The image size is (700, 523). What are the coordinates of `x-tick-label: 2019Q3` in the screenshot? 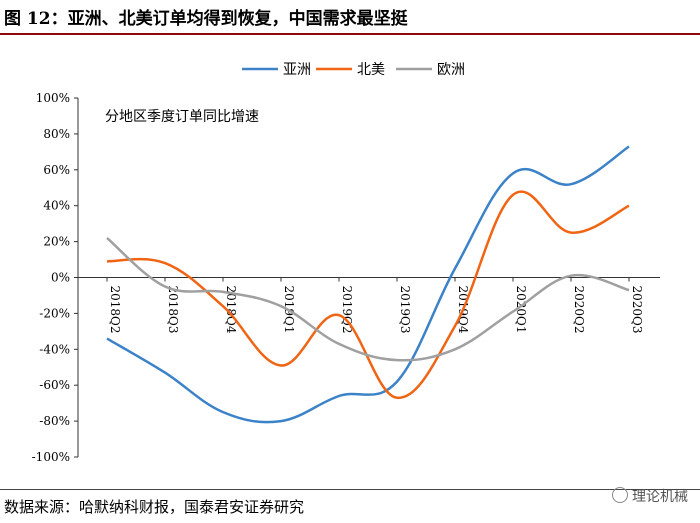 It's located at (405, 310).